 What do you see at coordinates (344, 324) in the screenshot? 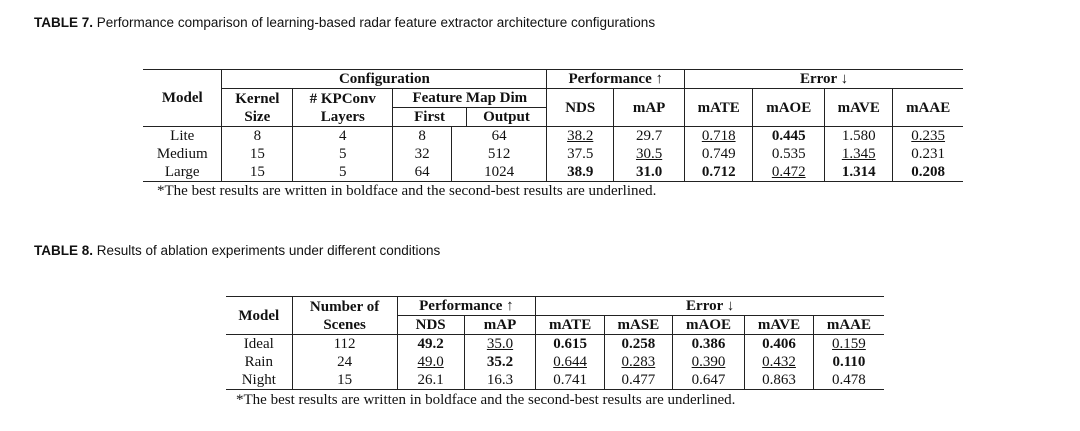
I see `t8-header-scenes-line2: Scenes` at bounding box center [344, 324].